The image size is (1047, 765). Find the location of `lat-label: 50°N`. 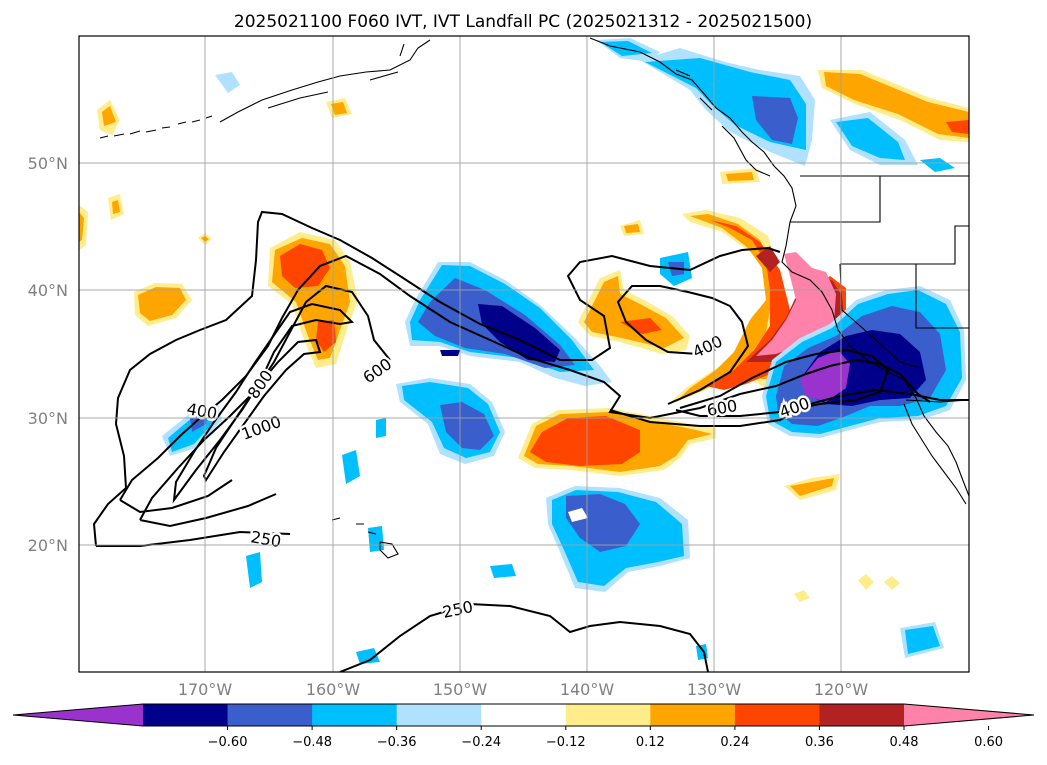

lat-label: 50°N is located at coordinates (48, 163).